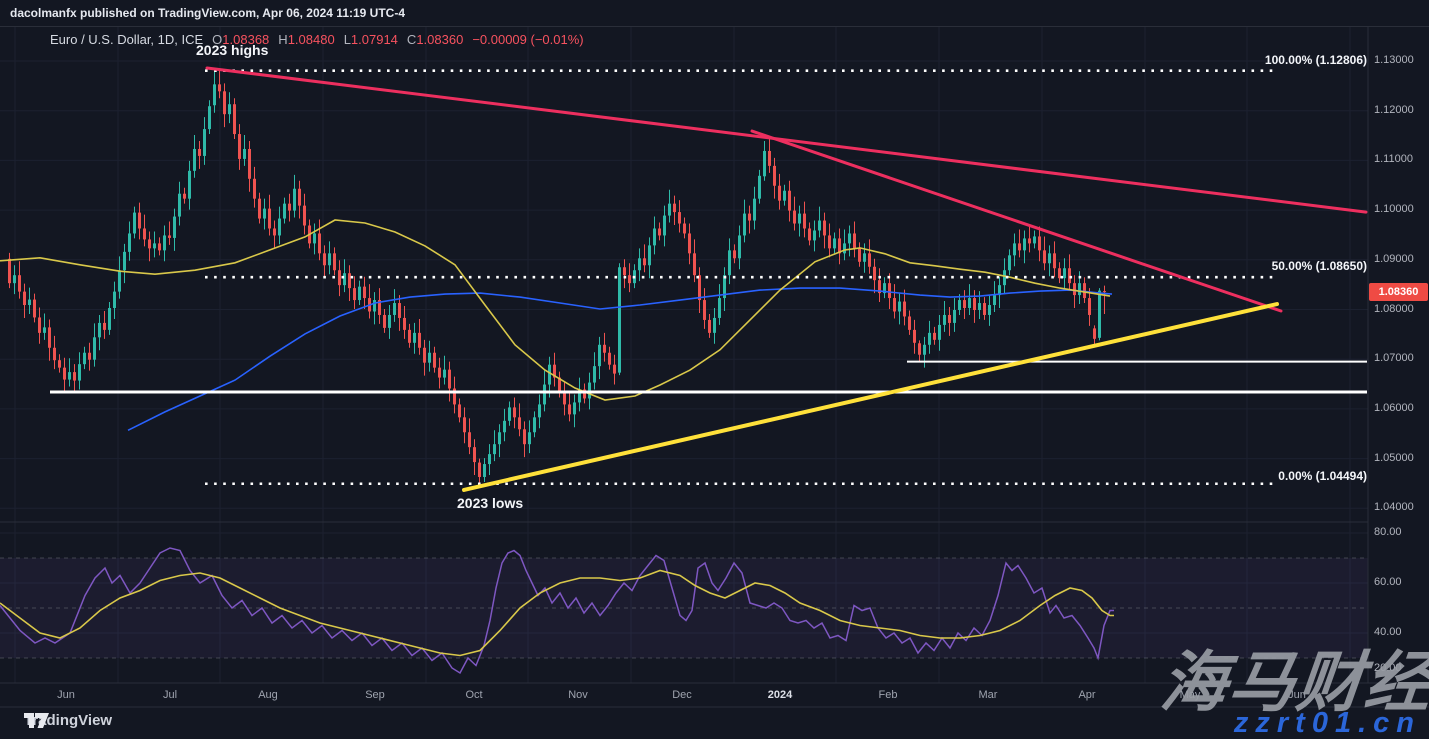  I want to click on price-tick: 1.04000, so click(1394, 507).